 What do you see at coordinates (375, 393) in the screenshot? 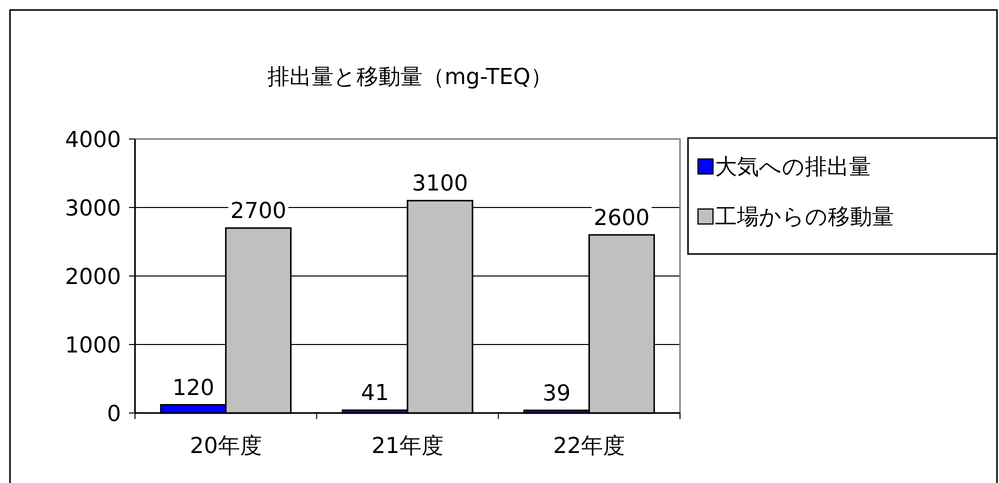
I see `data-label: 41` at bounding box center [375, 393].